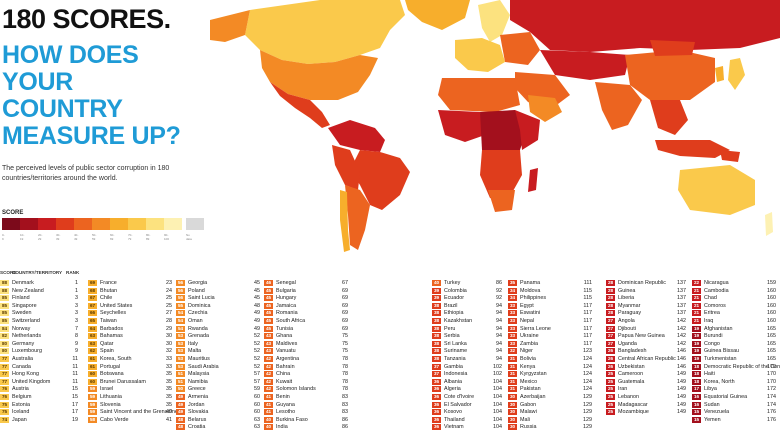 This screenshot has width=780, height=439. What do you see at coordinates (91, 95) in the screenshot?
I see `page-subtitle: HOW DOES YOUR COUNTRY MEASURE UP?` at bounding box center [91, 95].